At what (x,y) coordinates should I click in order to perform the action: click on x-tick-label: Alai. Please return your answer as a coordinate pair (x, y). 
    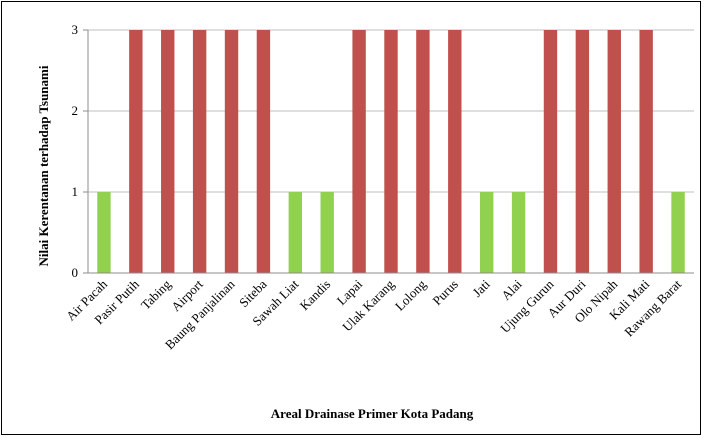
    Looking at the image, I should click on (511, 289).